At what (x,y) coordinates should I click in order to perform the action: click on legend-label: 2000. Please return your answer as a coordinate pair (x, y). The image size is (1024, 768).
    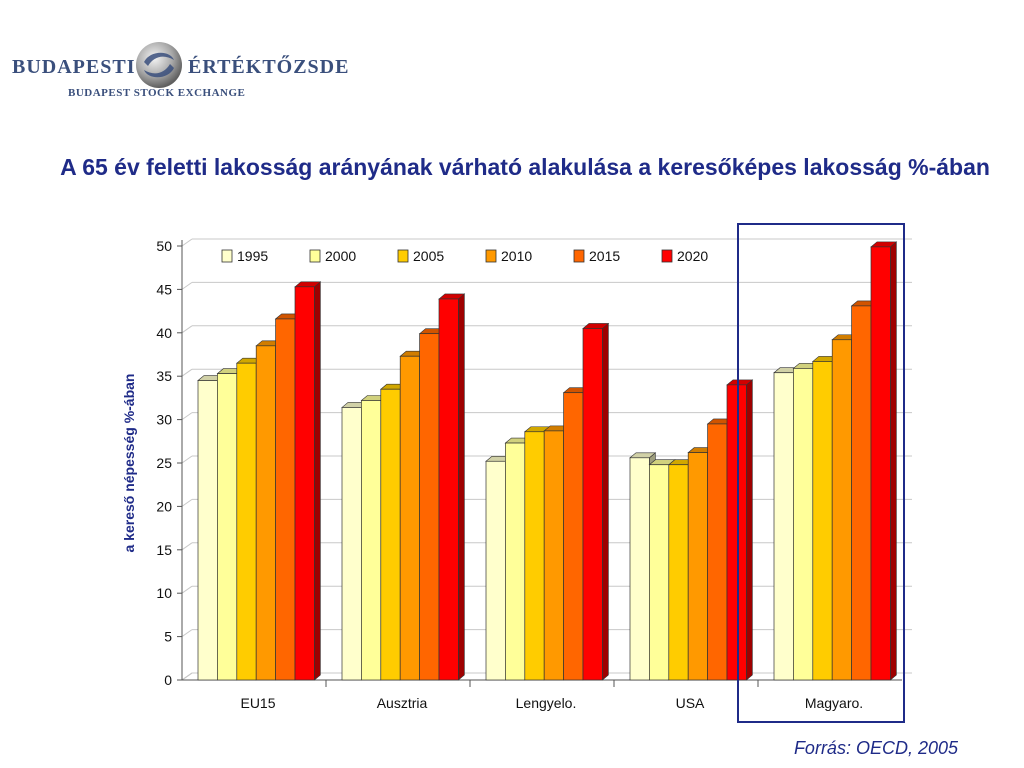
    Looking at the image, I should click on (340, 256).